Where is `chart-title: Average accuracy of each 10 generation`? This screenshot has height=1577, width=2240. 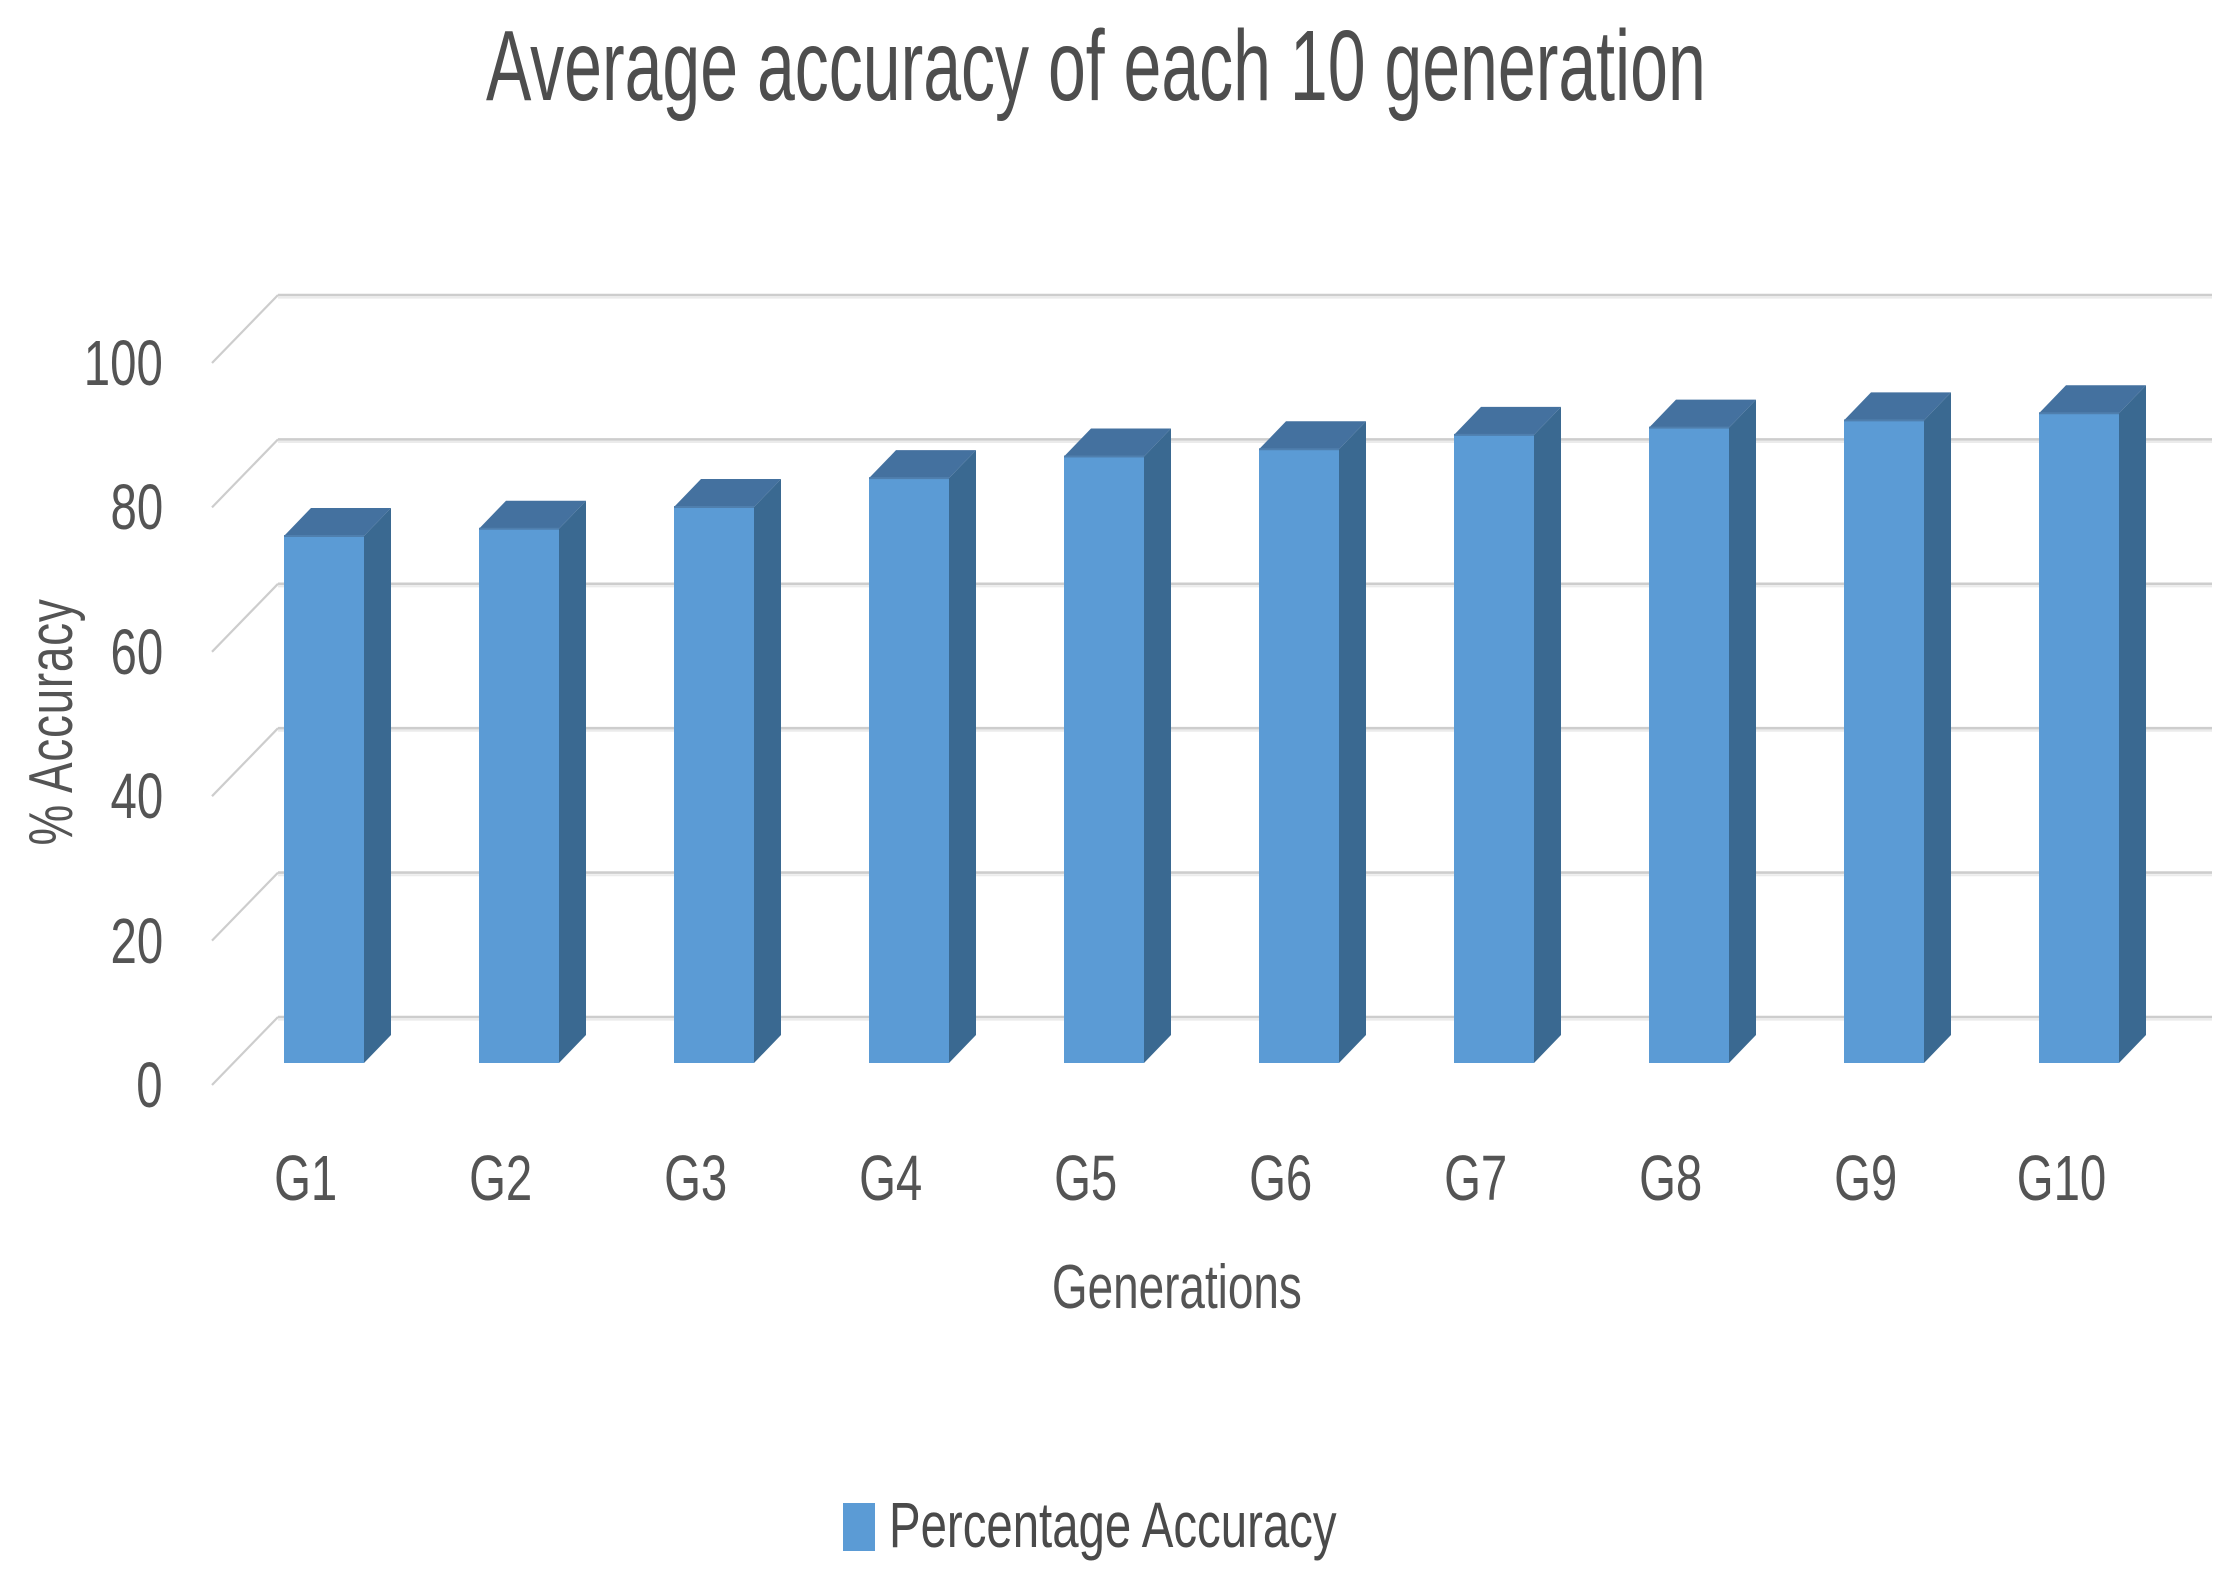 chart-title: Average accuracy of each 10 generation is located at coordinates (1096, 66).